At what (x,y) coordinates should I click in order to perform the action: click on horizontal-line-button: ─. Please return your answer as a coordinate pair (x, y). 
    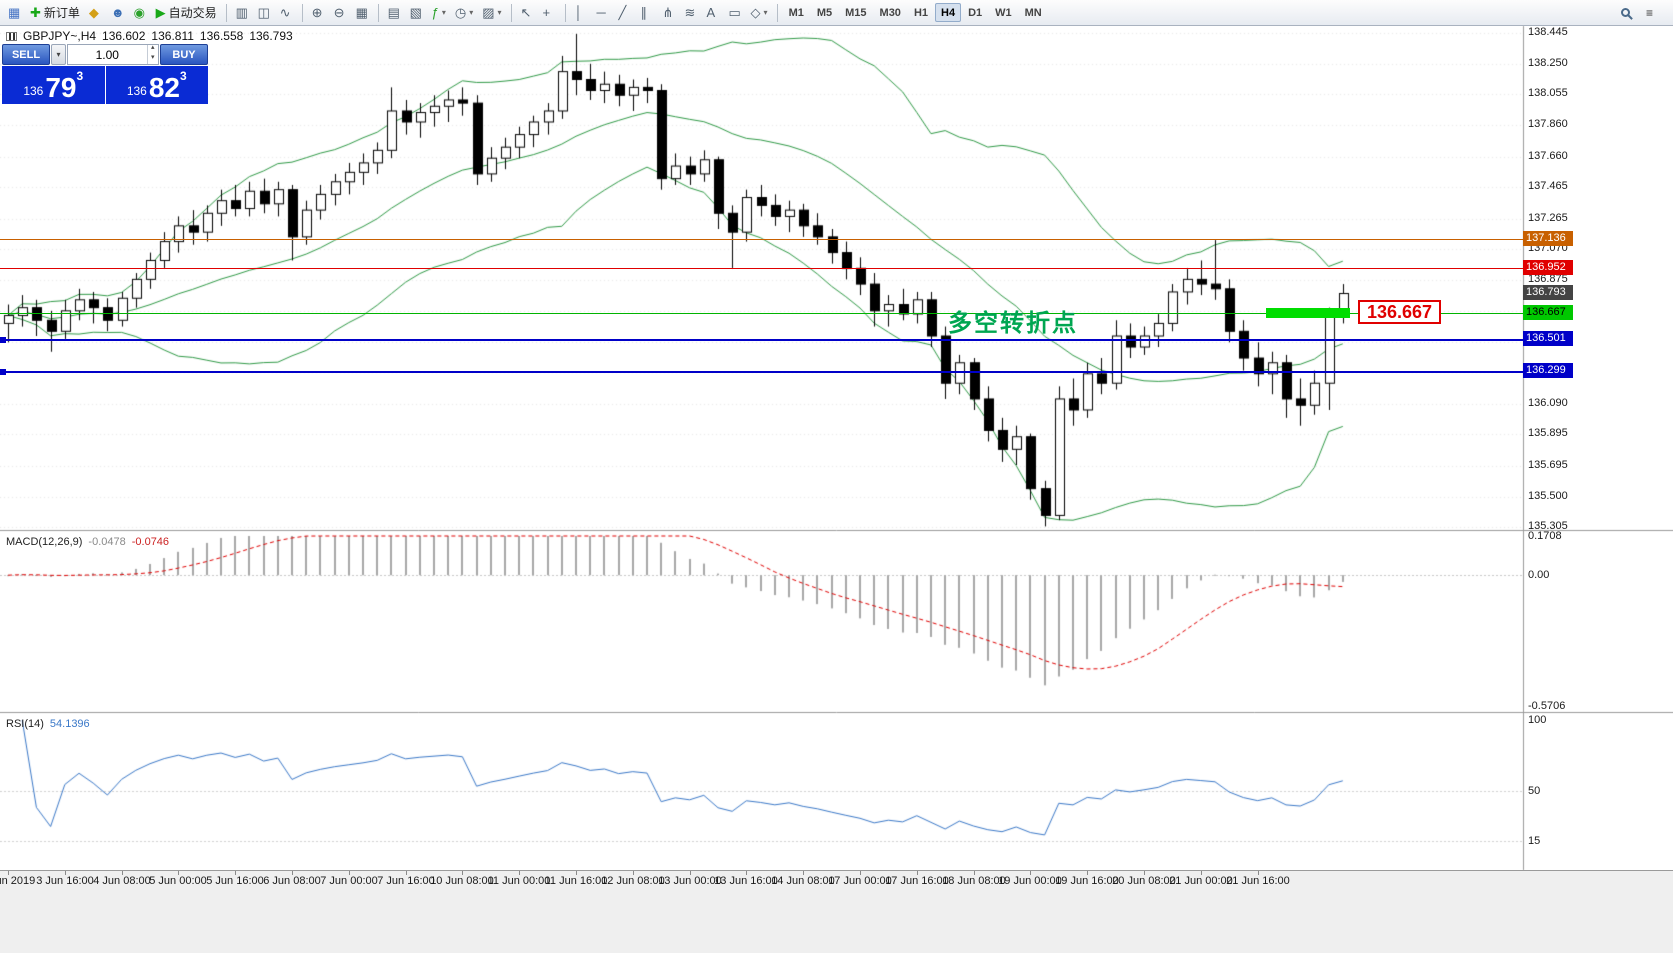
    Looking at the image, I should click on (603, 12).